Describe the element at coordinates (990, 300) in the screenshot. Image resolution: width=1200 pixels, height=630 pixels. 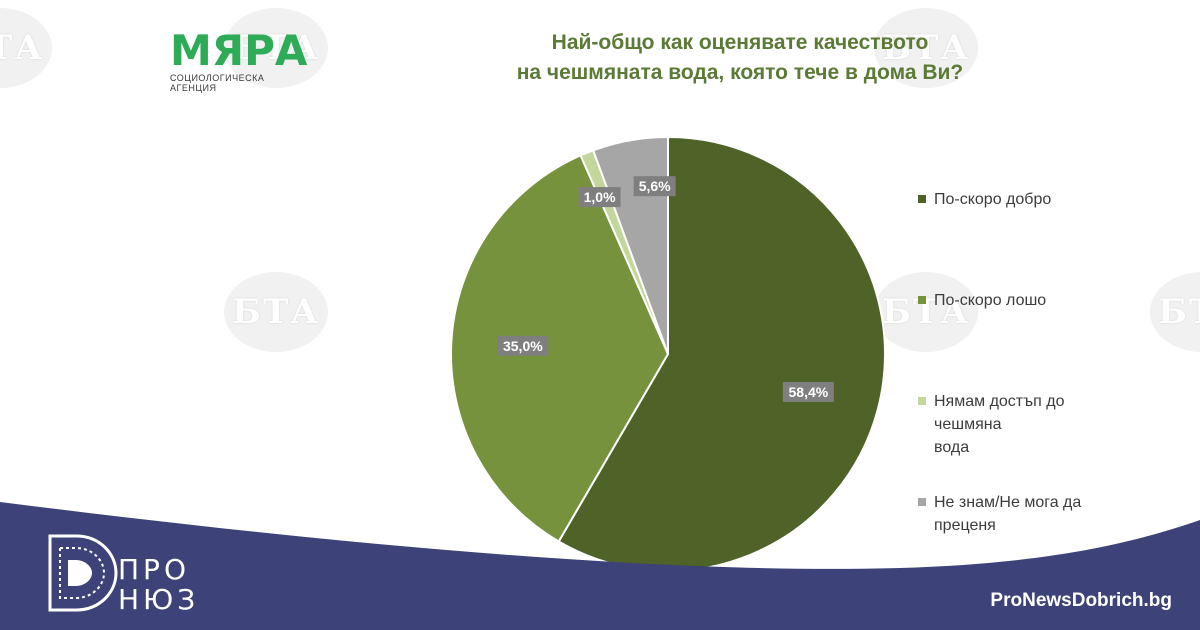
I see `legend-label: По-скоро лошо` at that location.